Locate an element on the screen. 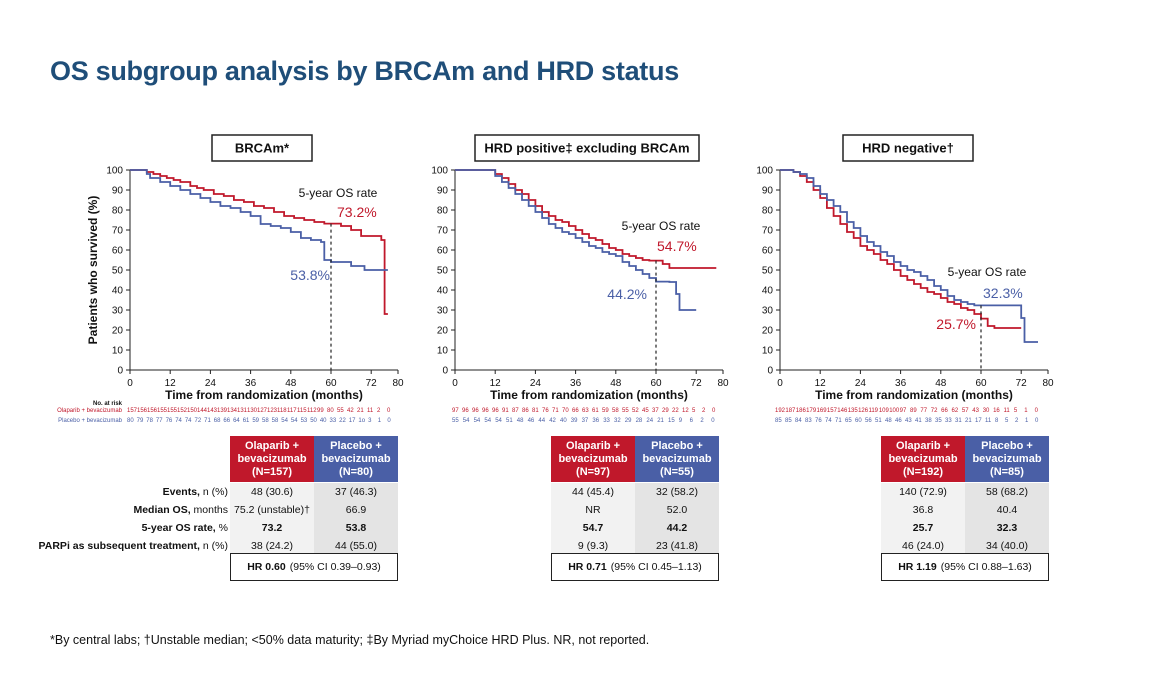 The width and height of the screenshot is (1150, 700). at-risk-olaparib-value: 43 is located at coordinates (975, 411).